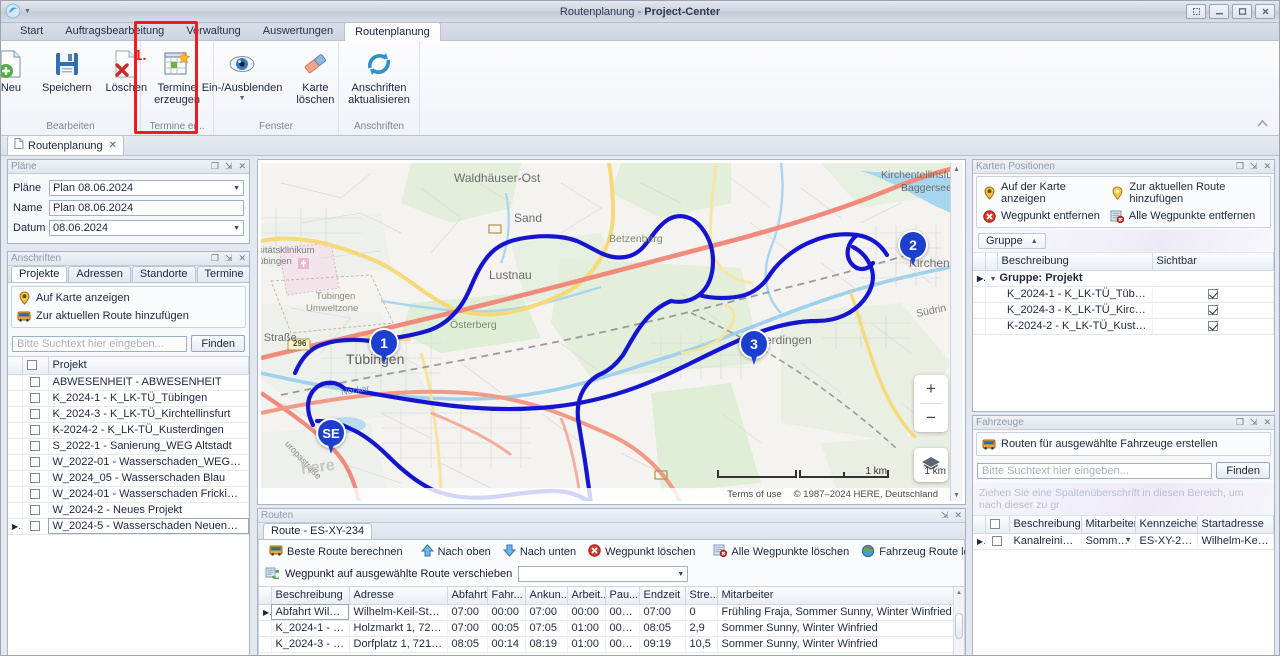  I want to click on command-alle-wegpunkte-entfernen: Alle Wegpunkte entfernen, so click(1182, 216).